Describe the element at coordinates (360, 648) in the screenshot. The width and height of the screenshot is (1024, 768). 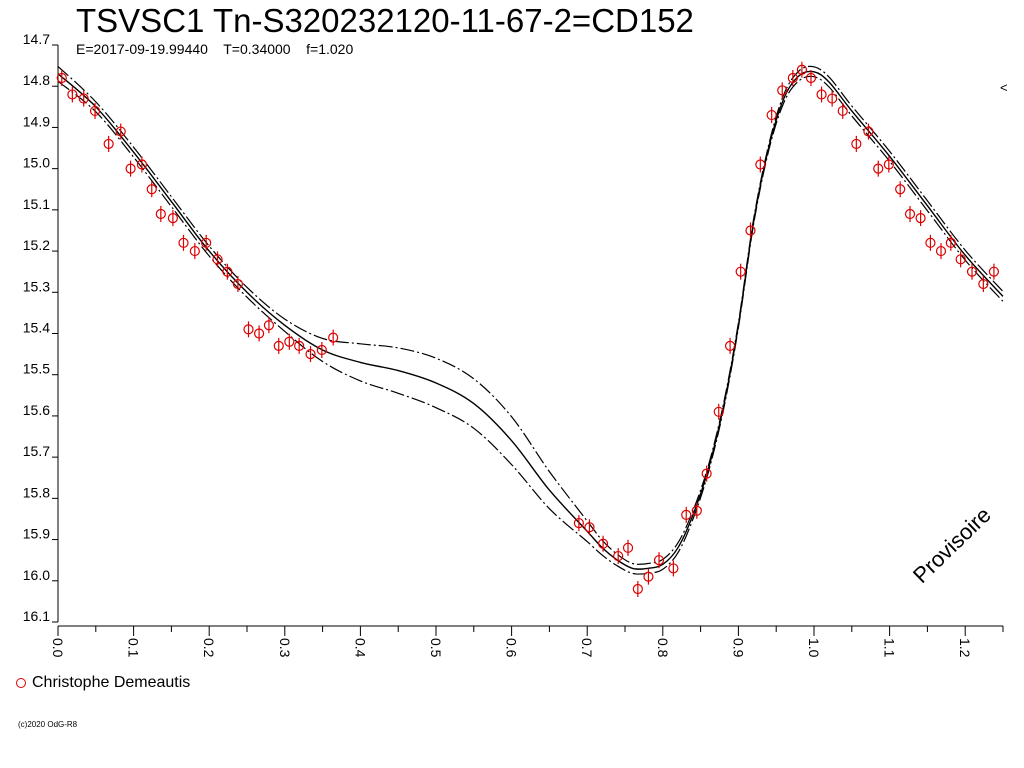
I see `x-tick-label: 0.4` at that location.